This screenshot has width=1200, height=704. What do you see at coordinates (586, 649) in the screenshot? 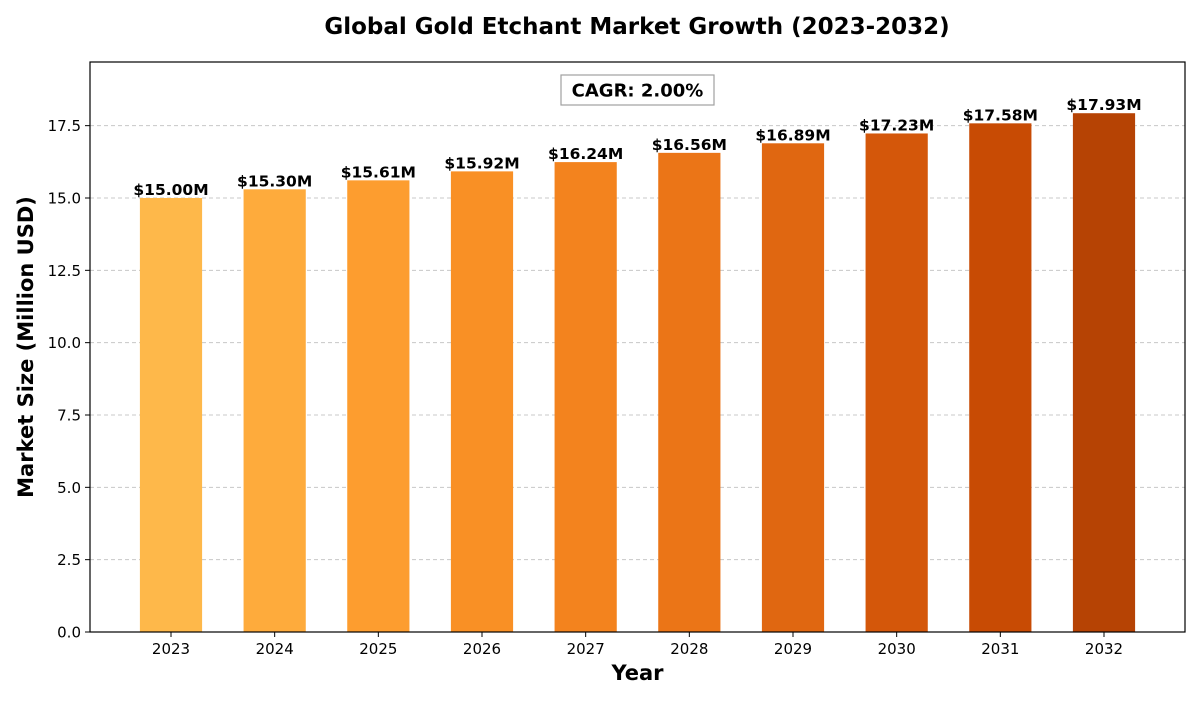
I see `x-tick-label: 2027` at bounding box center [586, 649].